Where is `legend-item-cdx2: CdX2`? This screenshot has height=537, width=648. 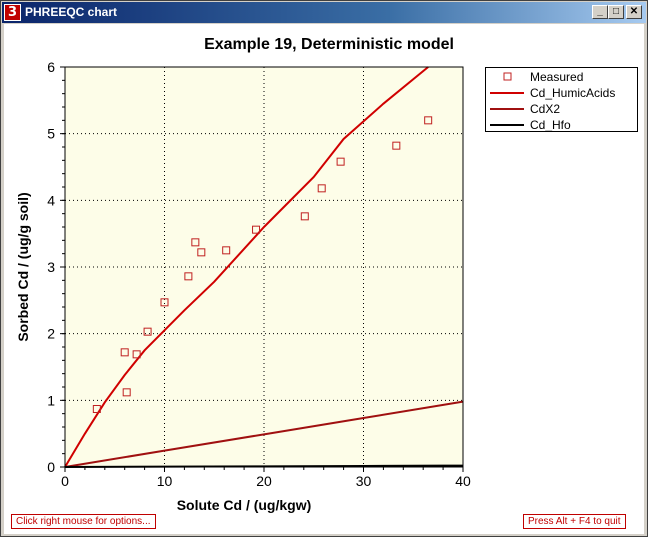 legend-item-cdx2: CdX2 is located at coordinates (561, 109).